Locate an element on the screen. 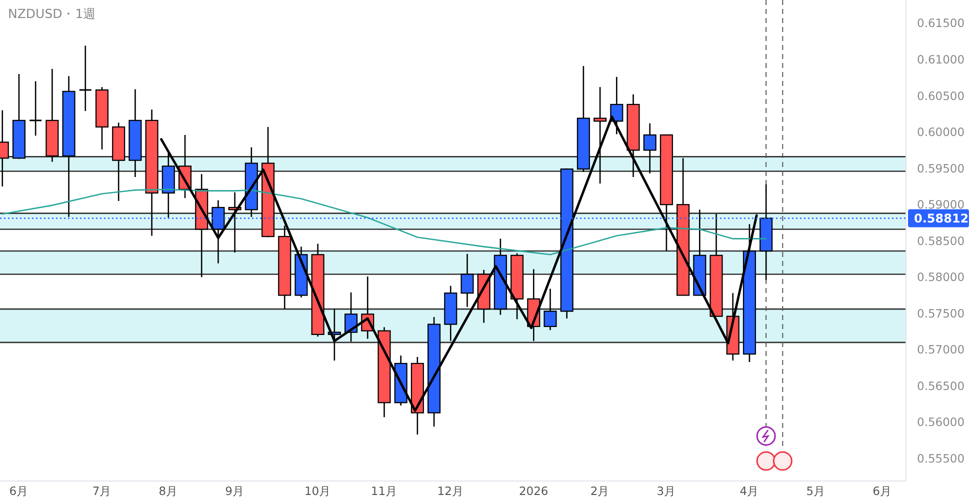 The width and height of the screenshot is (971, 504). title: NZDUSD・1週 is located at coordinates (52, 13).